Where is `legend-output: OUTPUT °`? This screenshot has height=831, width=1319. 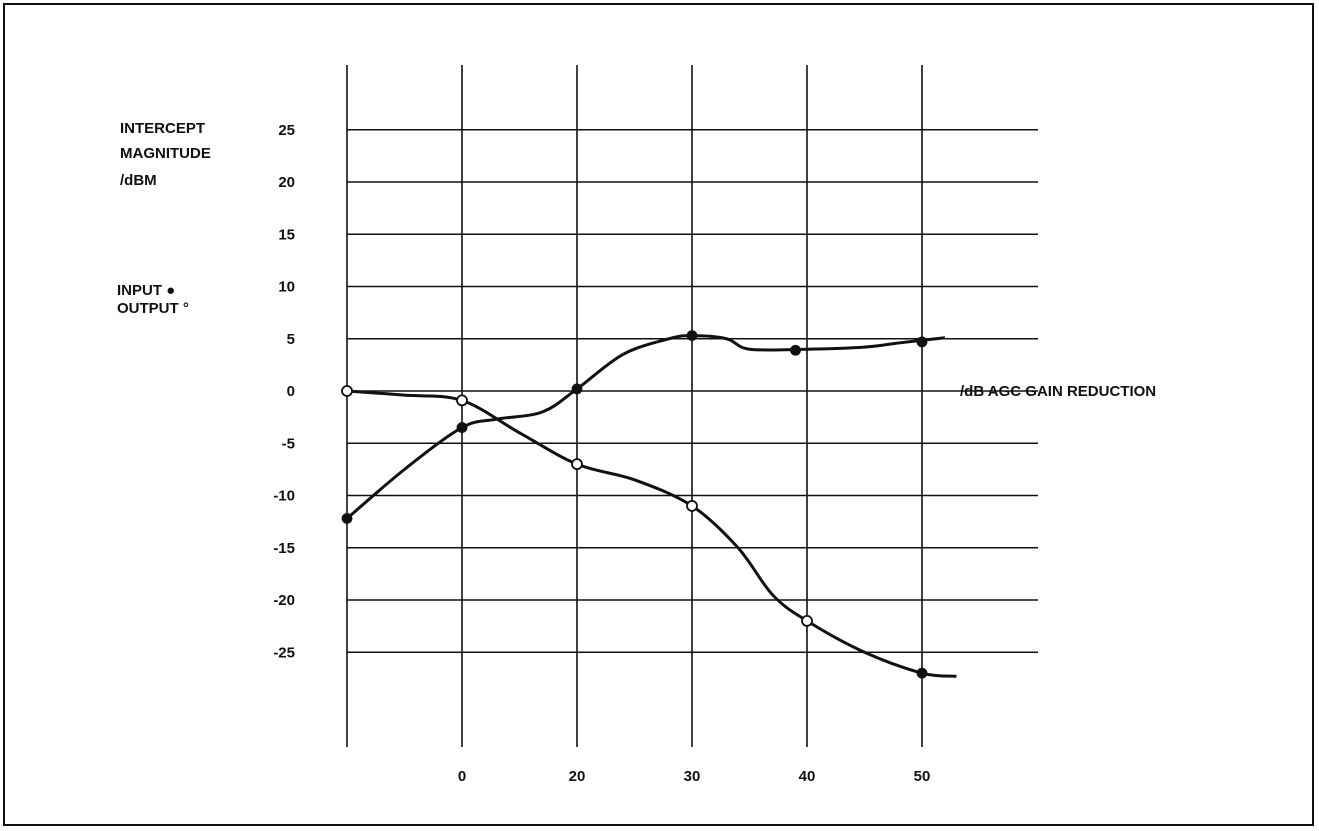
legend-output: OUTPUT ° is located at coordinates (153, 308).